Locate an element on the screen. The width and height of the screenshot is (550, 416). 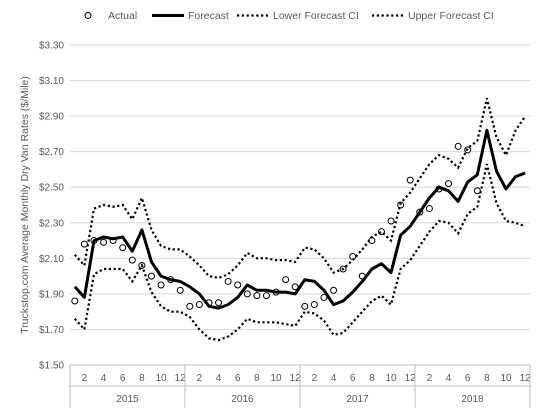
y-tick-label: $3.10 is located at coordinates (51, 81).